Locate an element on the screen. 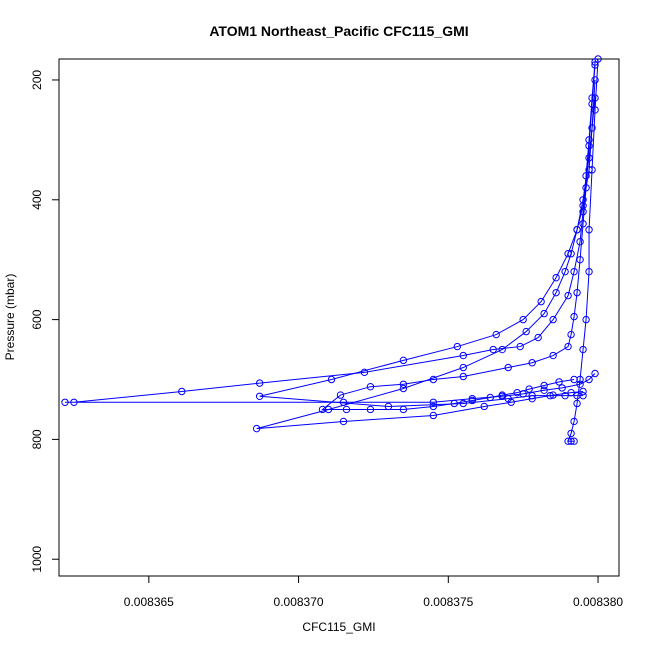  y-tick-label: 200 is located at coordinates (37, 80).